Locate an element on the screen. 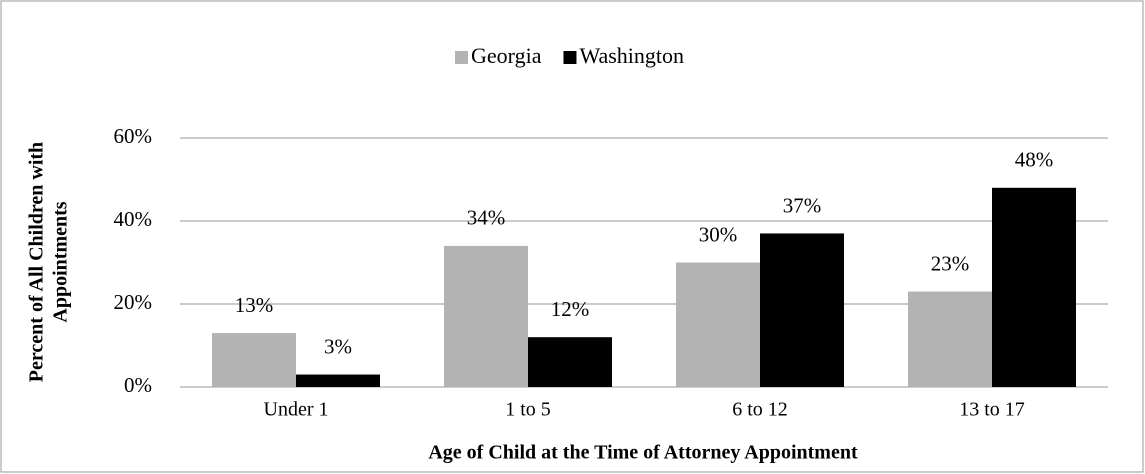 The height and width of the screenshot is (474, 1145). x-tick-label: 6 to 12 is located at coordinates (760, 410).